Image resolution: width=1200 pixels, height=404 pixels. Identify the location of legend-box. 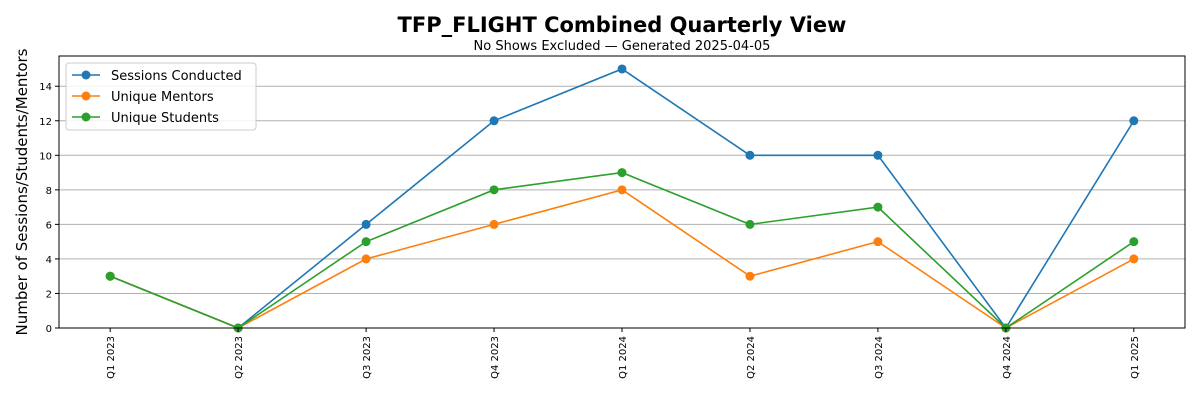
(161, 96).